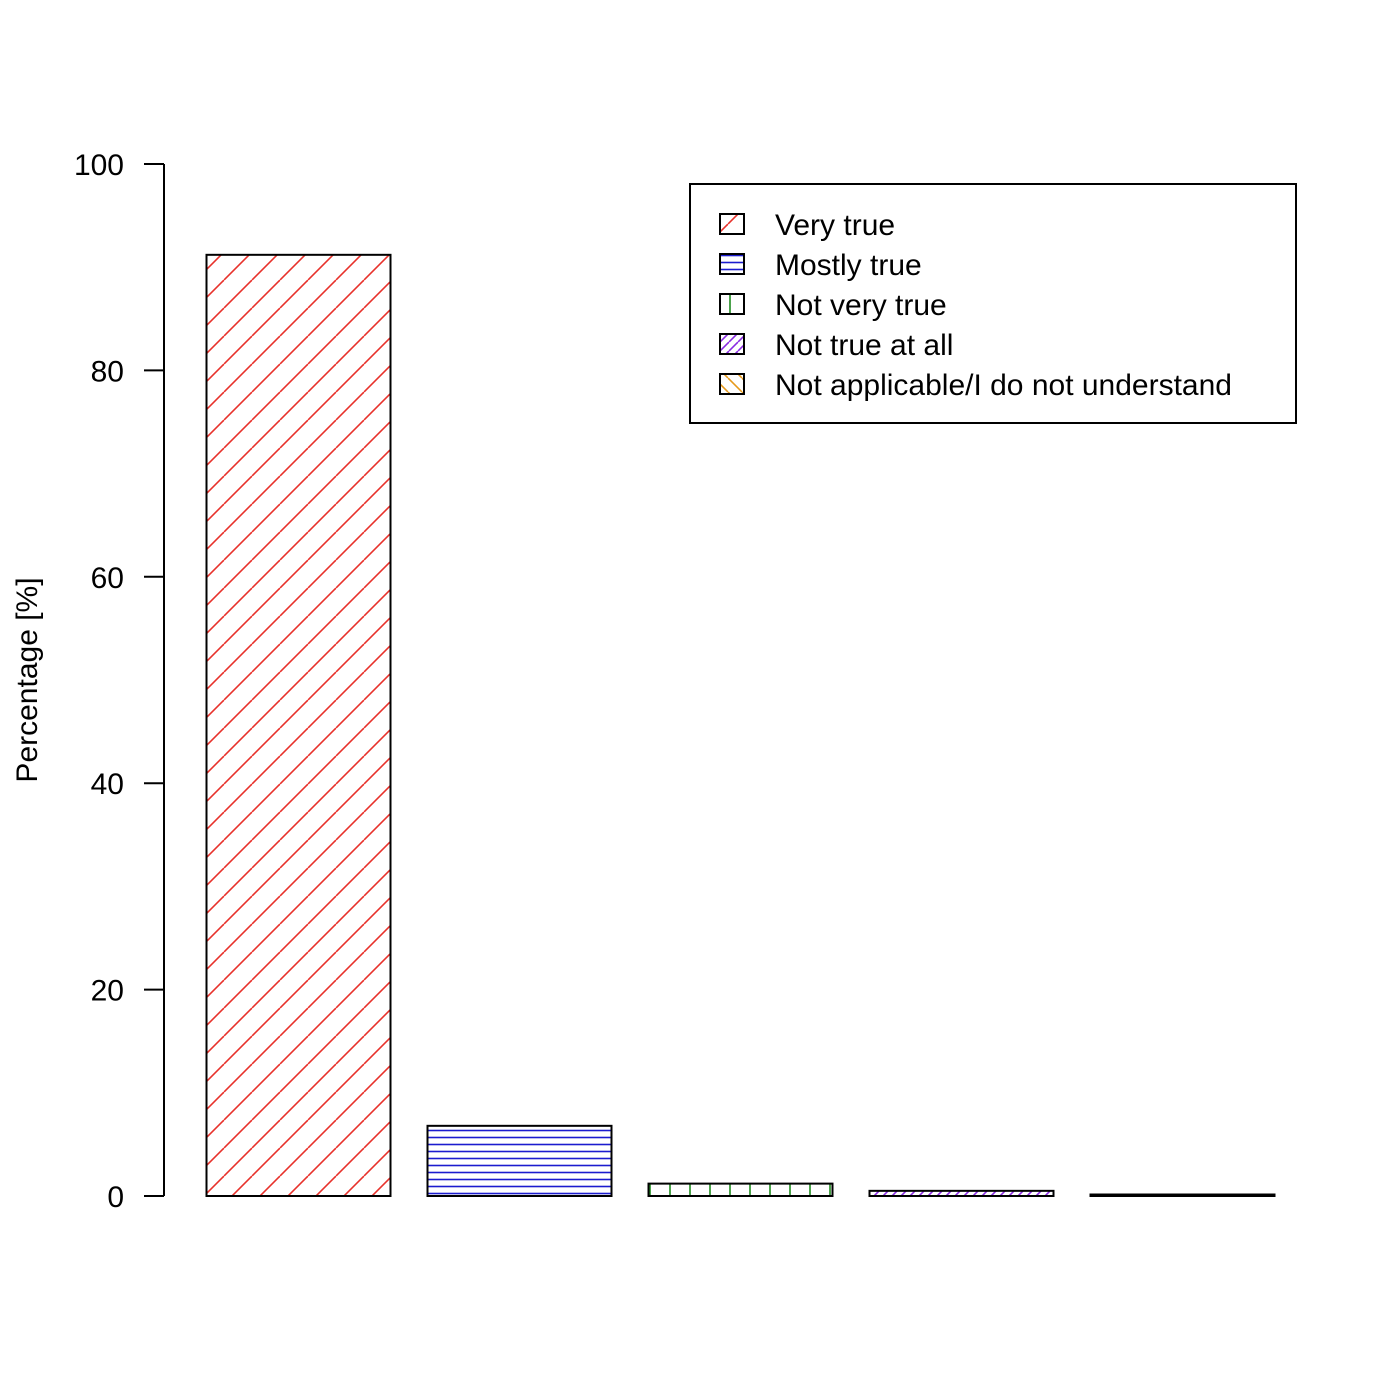 This screenshot has width=1400, height=1400. I want to click on legend-box, so click(993, 303).